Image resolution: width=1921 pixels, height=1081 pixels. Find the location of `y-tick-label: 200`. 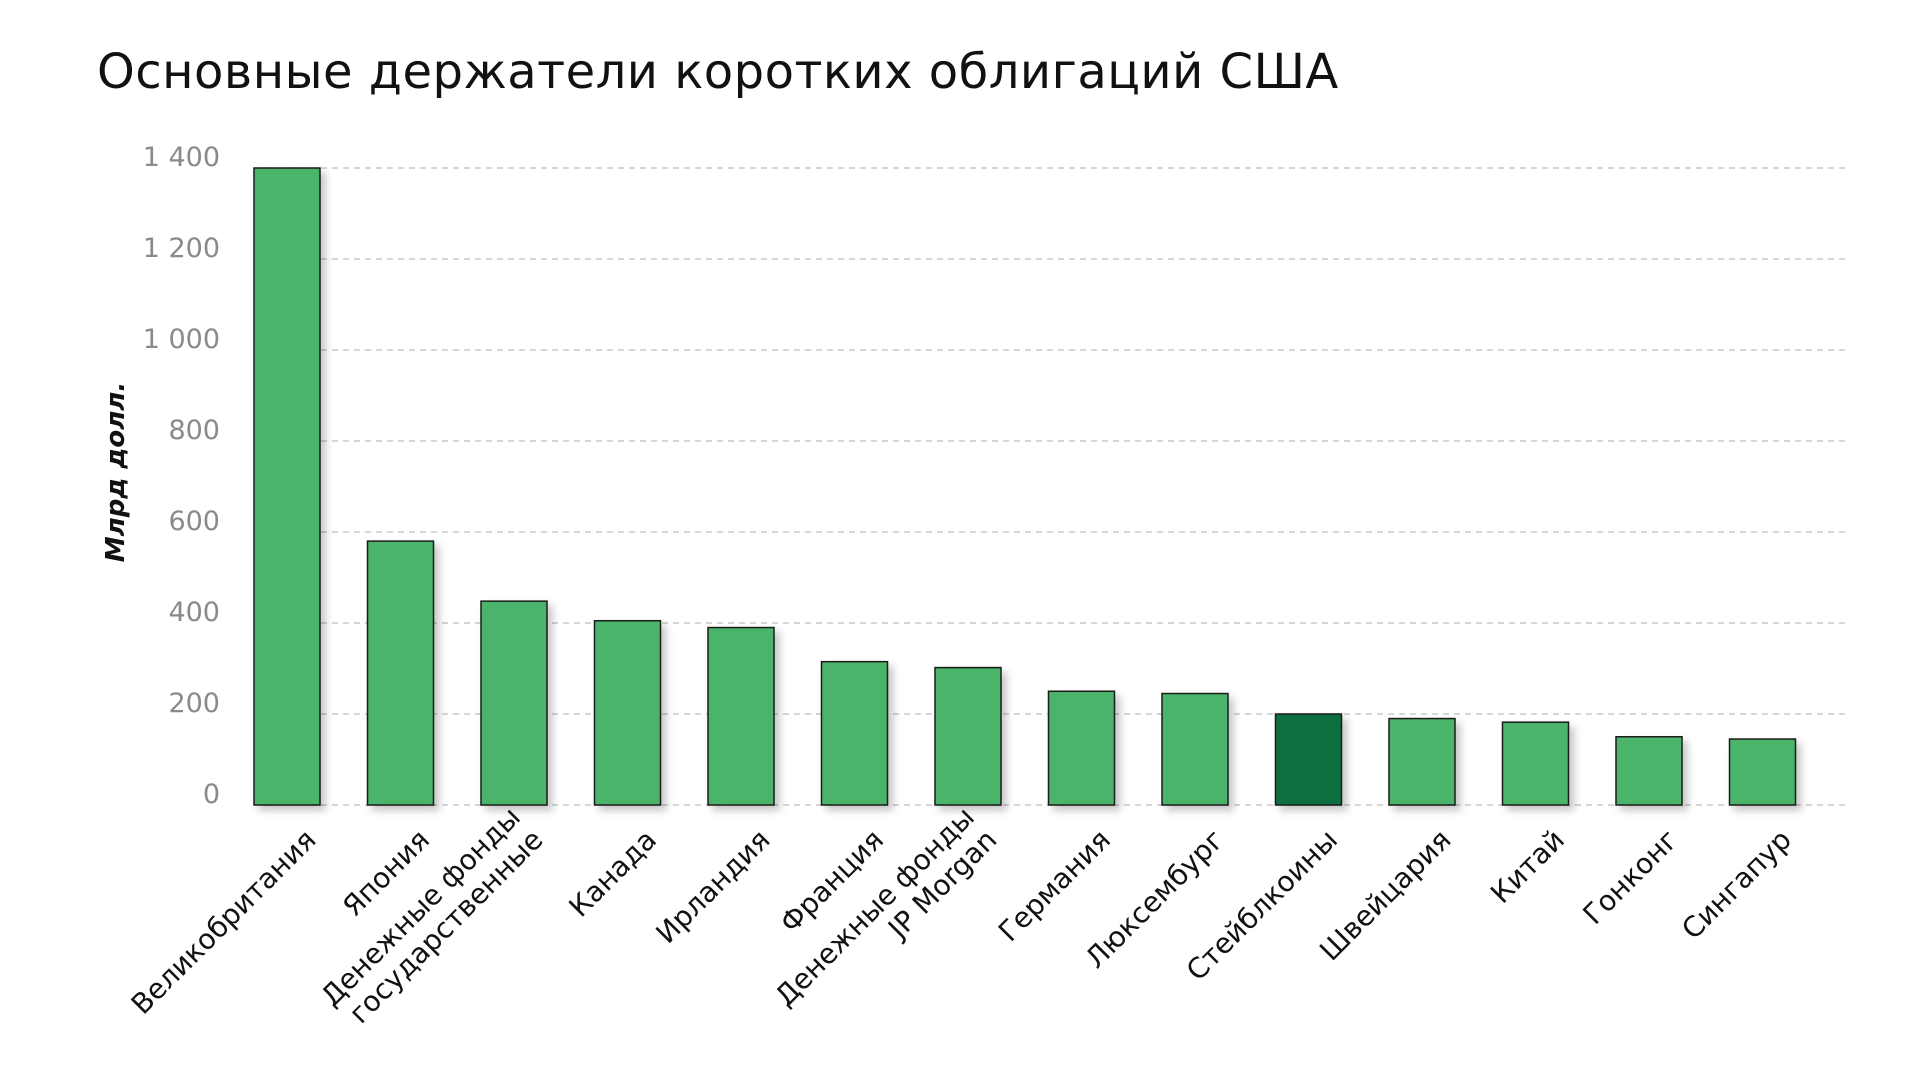

y-tick-label: 200 is located at coordinates (194, 703).